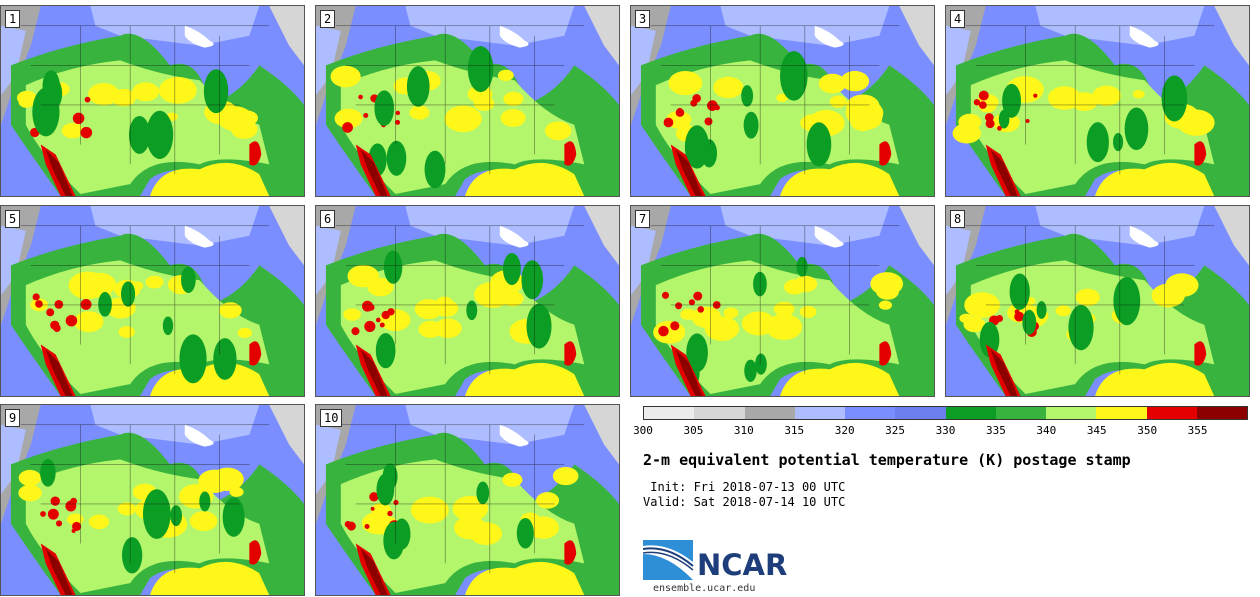  Describe the element at coordinates (744, 487) in the screenshot. I see `init-time: Init: Fri 2018-07-13 00 UTC` at that location.